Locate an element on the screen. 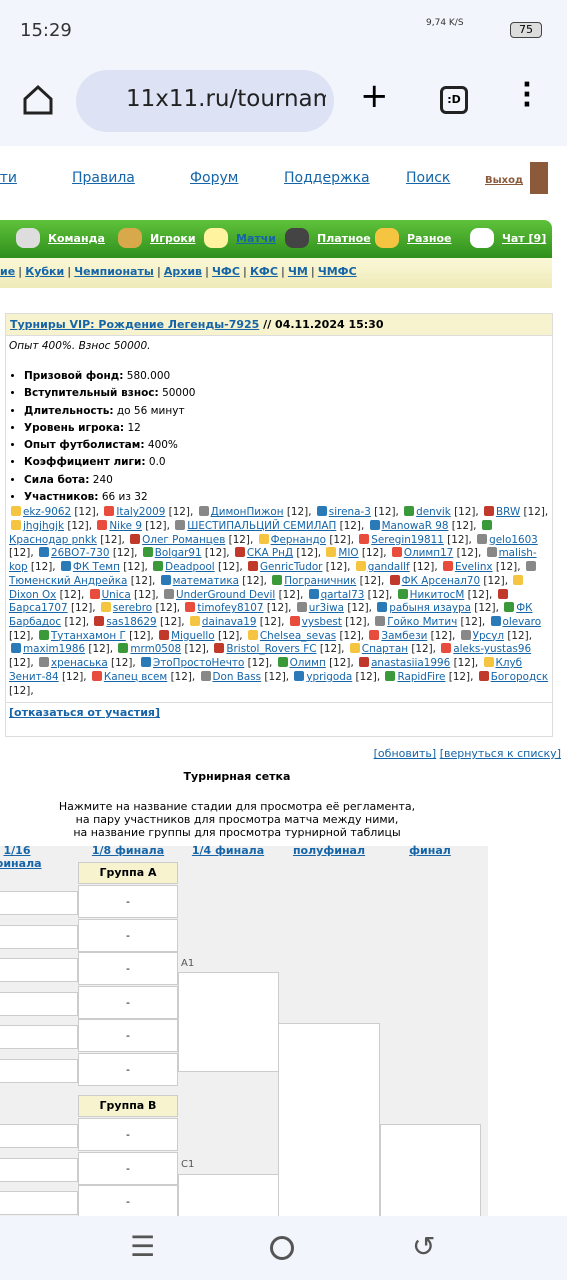 This screenshot has width=567, height=1280. participant: sirena-3 is located at coordinates (349, 512).